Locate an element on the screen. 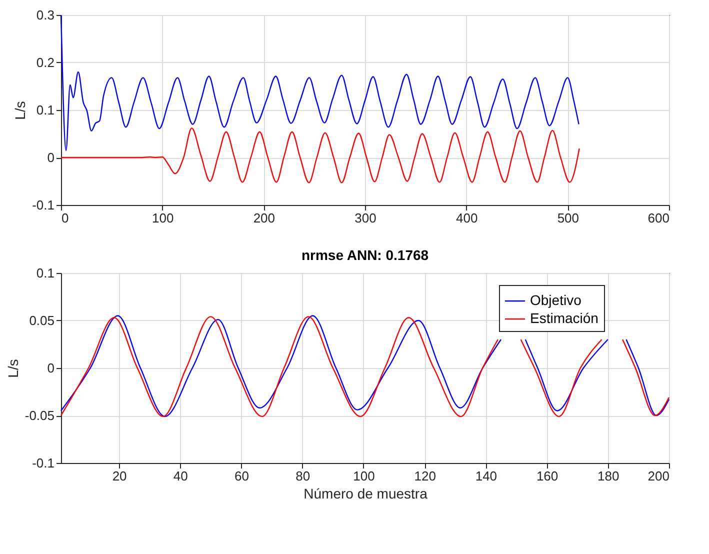 Image resolution: width=709 pixels, height=554 pixels. x-tick-label: 600 is located at coordinates (659, 218).